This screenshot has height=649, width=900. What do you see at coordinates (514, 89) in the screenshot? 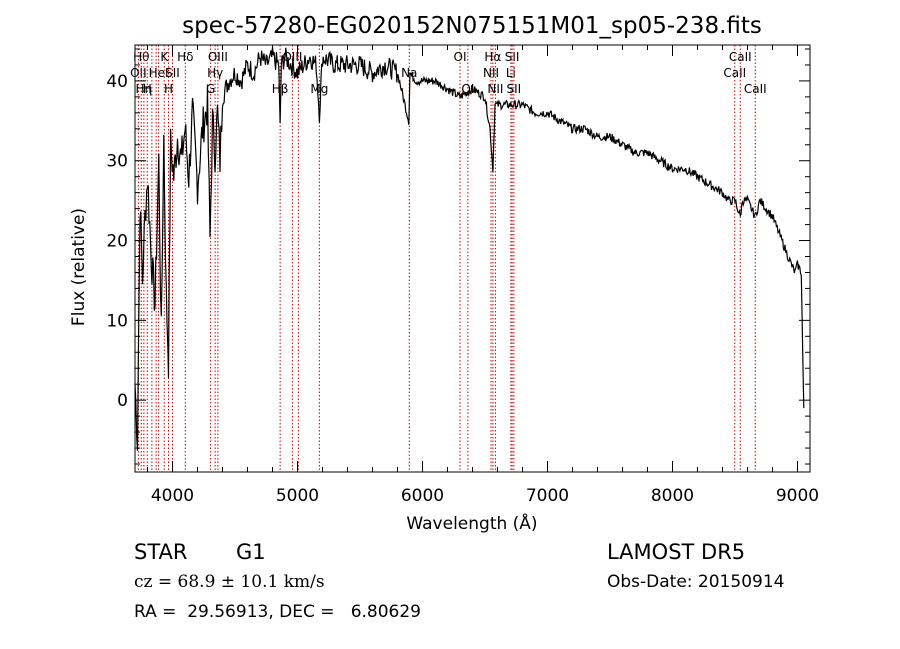
I see `line-marker-label-26: SII` at bounding box center [514, 89].